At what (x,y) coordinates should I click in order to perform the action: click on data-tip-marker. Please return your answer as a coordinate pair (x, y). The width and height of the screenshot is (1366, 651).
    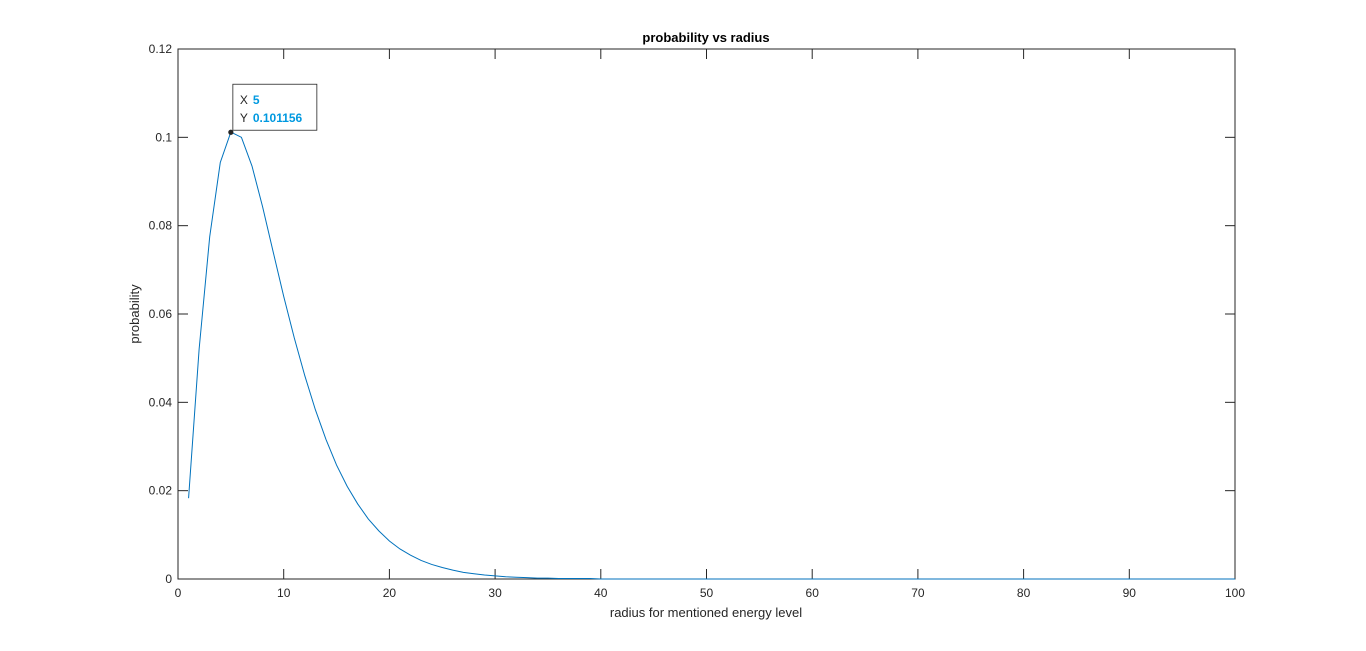
    Looking at the image, I should click on (231, 132).